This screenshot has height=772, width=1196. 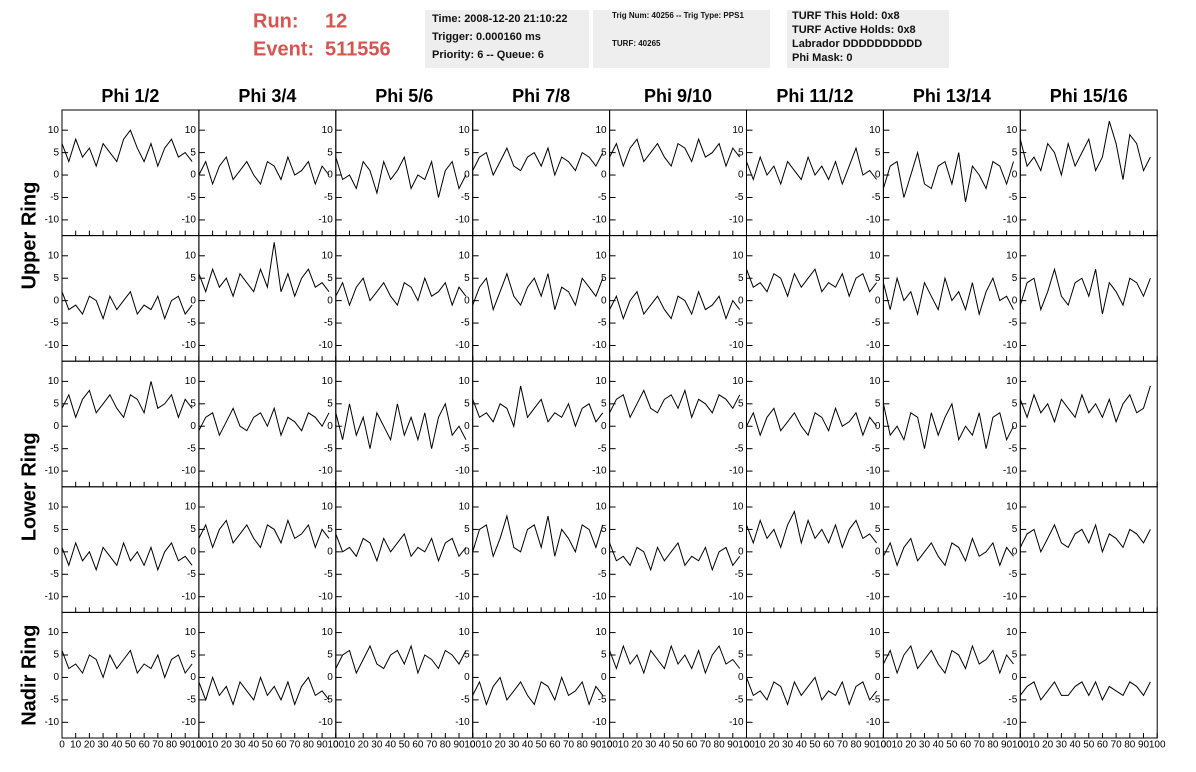 I want to click on column-title: Phi 7/8, so click(x=541, y=96).